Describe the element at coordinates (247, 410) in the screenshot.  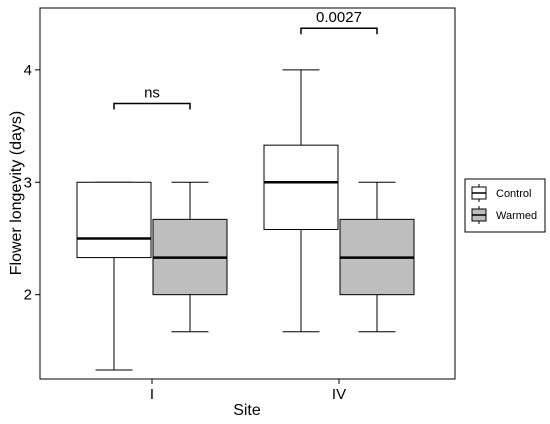
I see `x-axis-label: Site` at that location.